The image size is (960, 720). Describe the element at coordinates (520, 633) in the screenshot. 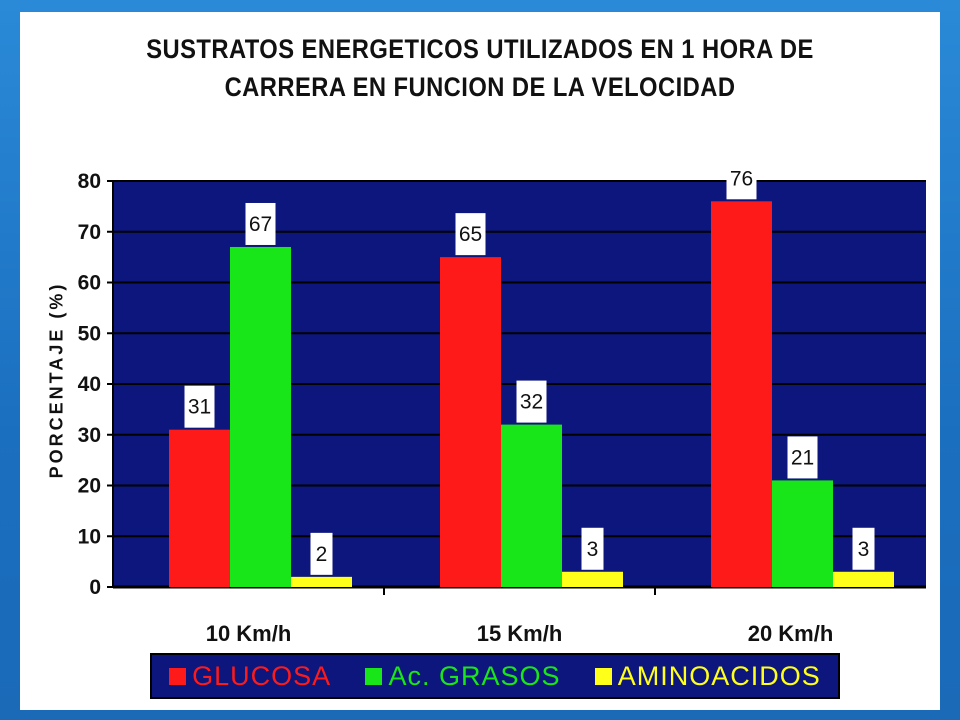

I see `x-category-label: 15 Km/h` at that location.